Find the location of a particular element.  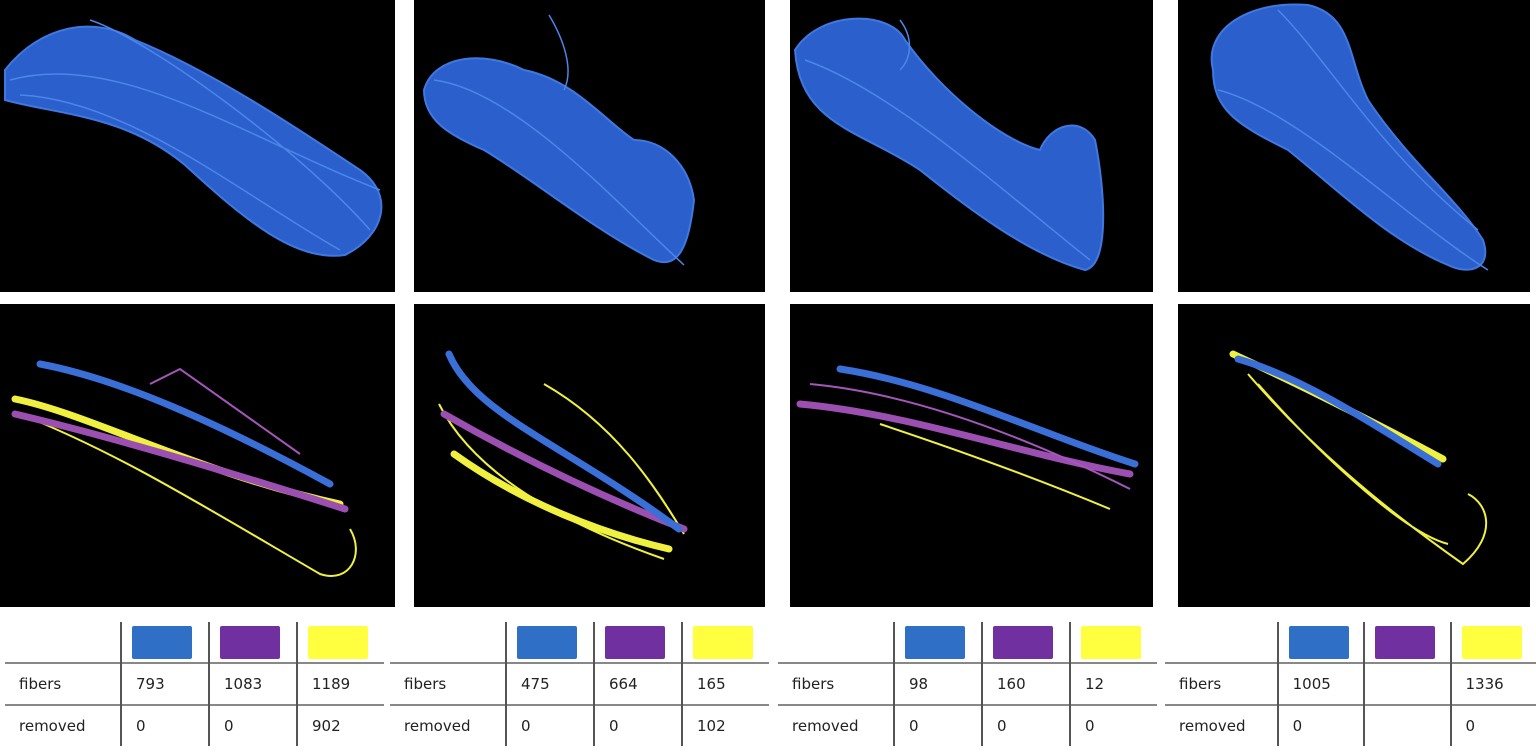

value-cell: 160 is located at coordinates (1025, 683).